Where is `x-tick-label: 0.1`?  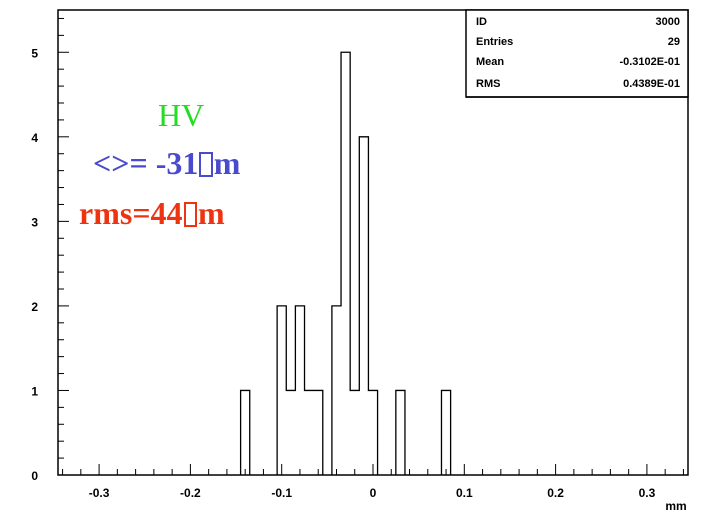 x-tick-label: 0.1 is located at coordinates (464, 493).